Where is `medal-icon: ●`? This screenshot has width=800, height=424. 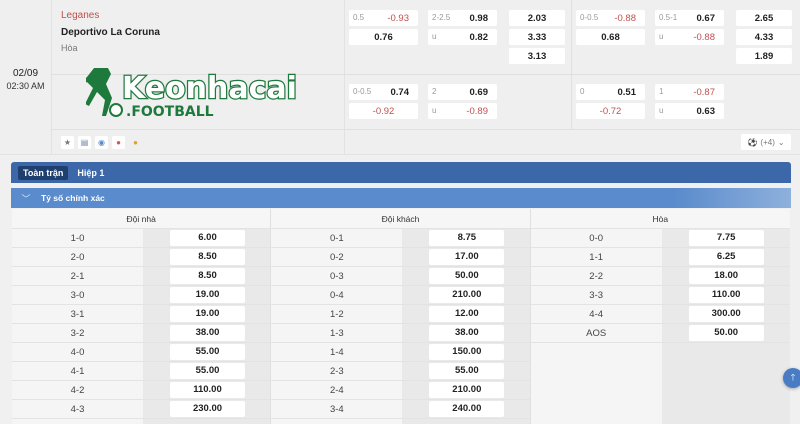 medal-icon: ● is located at coordinates (135, 142).